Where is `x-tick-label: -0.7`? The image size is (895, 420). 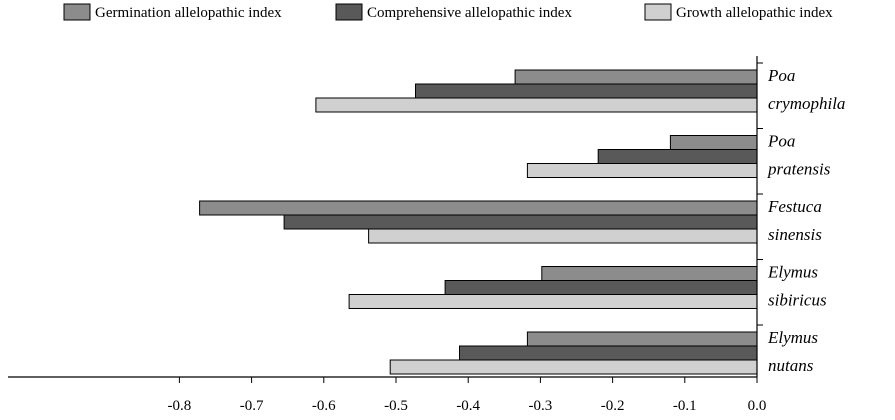 x-tick-label: -0.7 is located at coordinates (252, 406).